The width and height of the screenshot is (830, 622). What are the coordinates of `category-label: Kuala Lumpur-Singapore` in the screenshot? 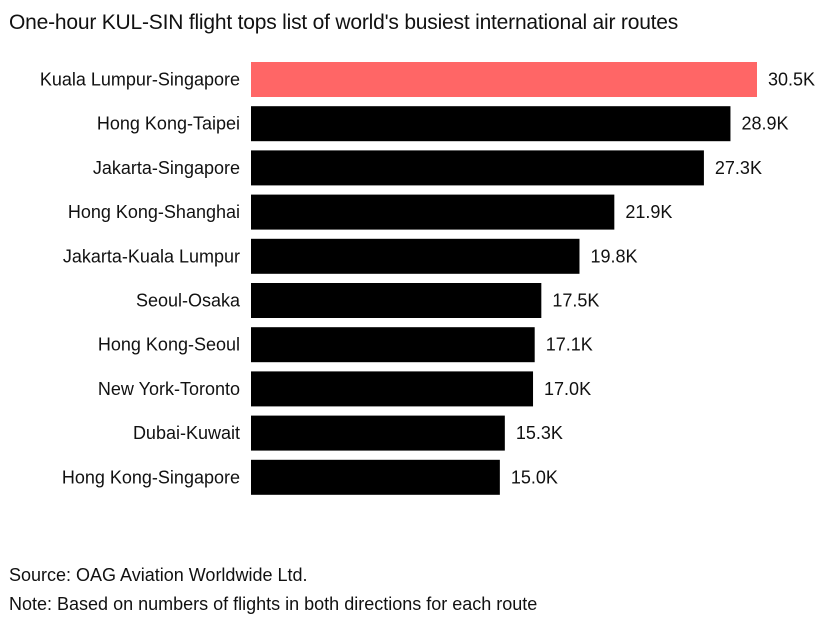 It's located at (140, 80).